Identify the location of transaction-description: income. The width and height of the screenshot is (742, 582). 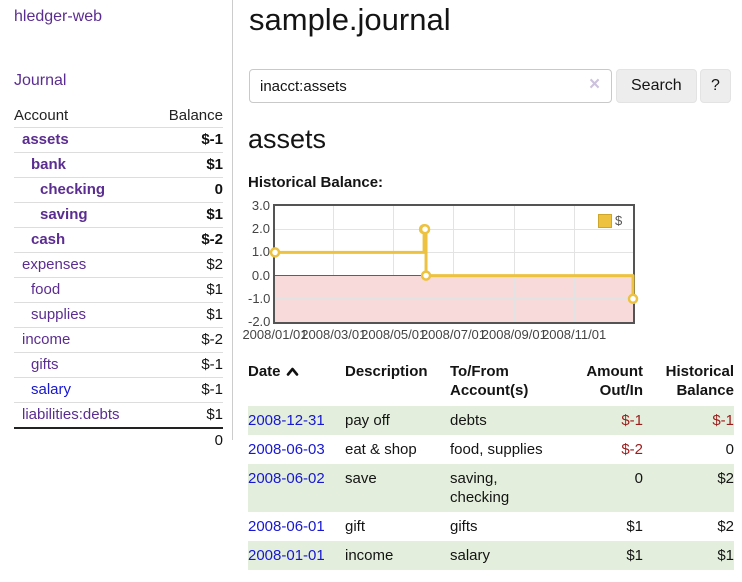
(369, 555).